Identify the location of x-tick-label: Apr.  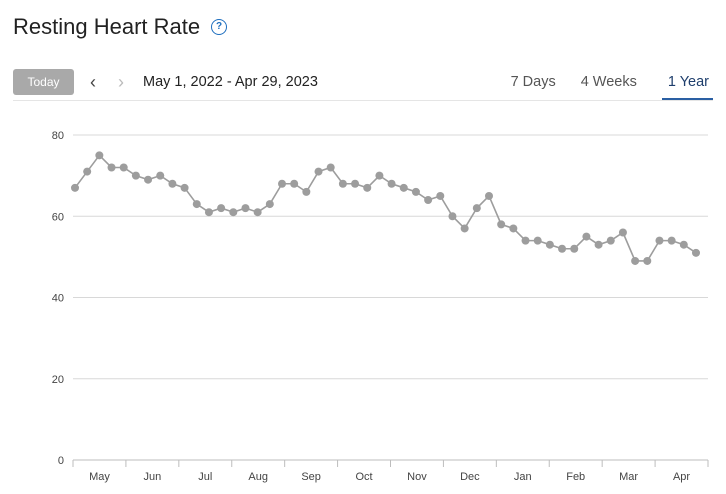
(681, 477).